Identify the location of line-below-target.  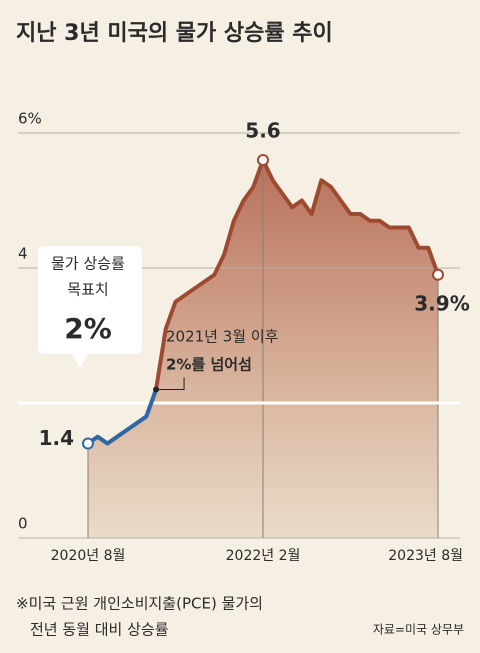
(122, 417).